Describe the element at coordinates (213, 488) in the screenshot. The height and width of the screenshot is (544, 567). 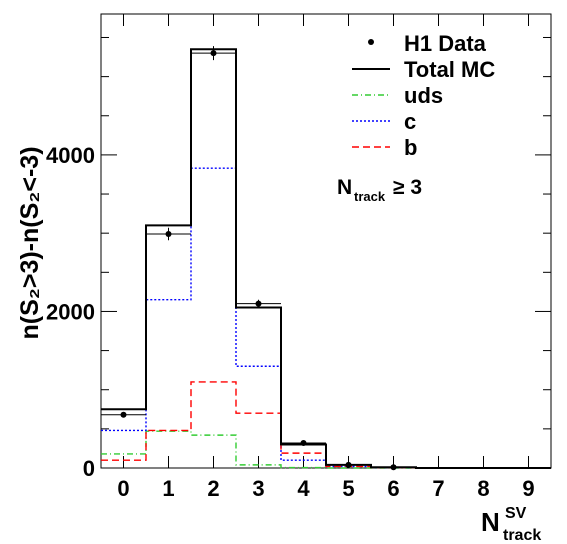
I see `x-tick-label: 2` at that location.